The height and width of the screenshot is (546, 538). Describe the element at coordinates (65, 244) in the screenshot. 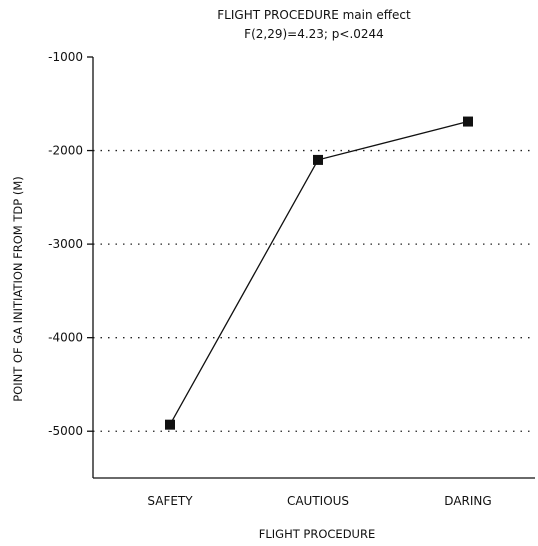

I see `y-tick-label: -3000` at that location.